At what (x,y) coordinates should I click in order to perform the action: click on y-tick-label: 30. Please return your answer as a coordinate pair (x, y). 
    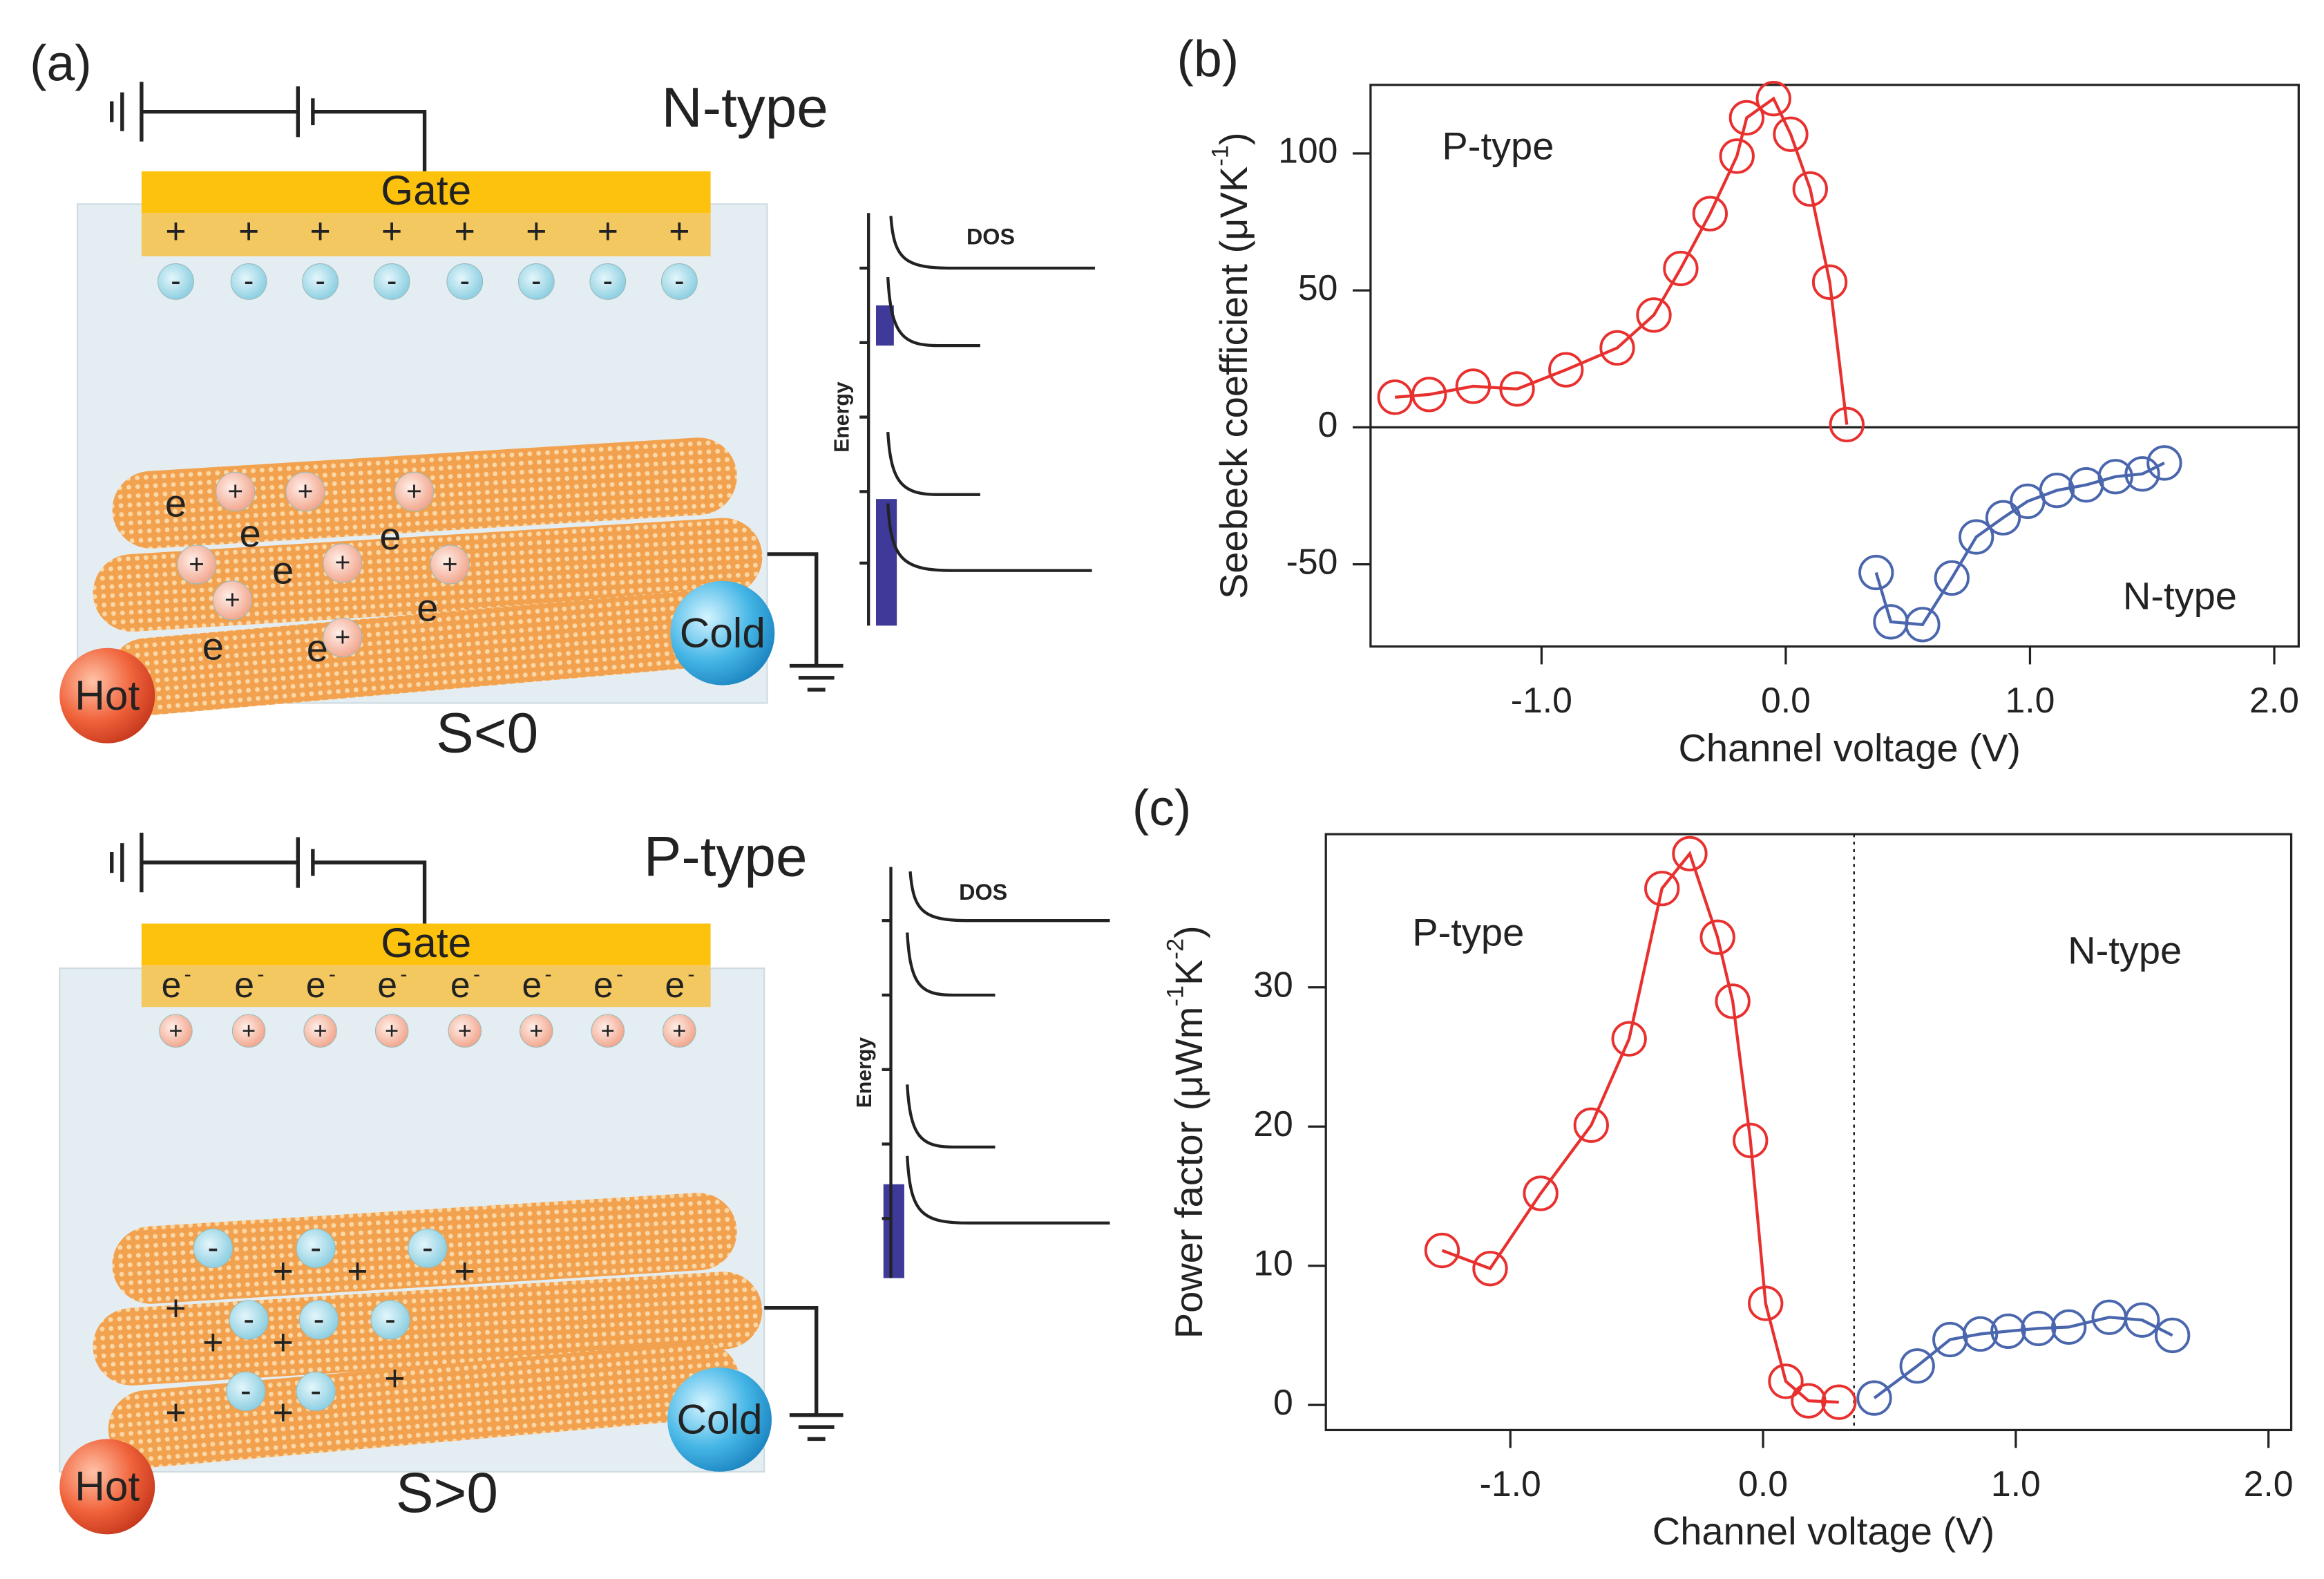
    Looking at the image, I should click on (1273, 984).